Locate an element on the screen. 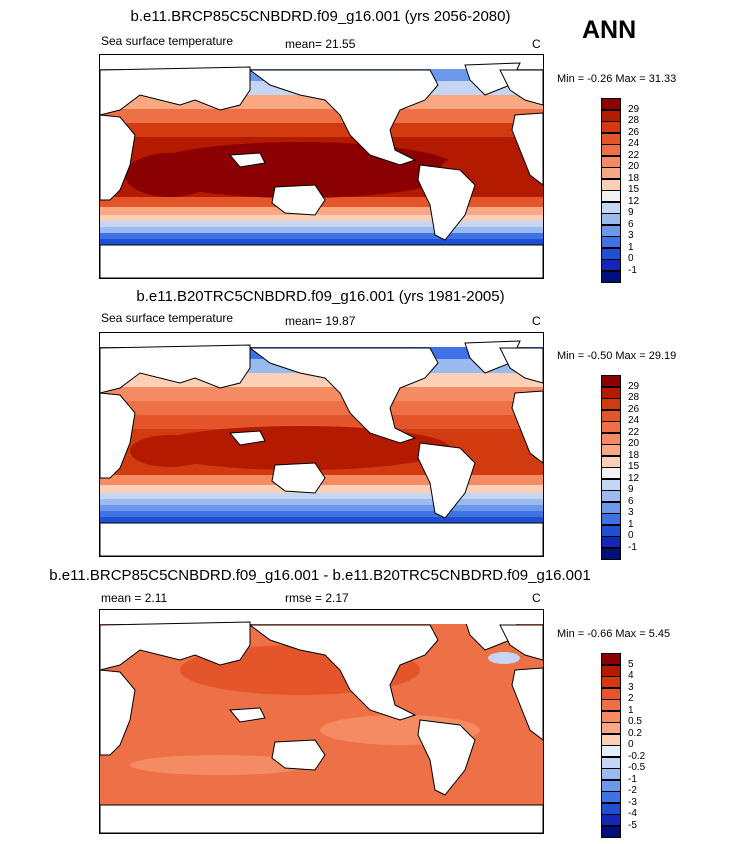 The height and width of the screenshot is (844, 733). colorbar-tick-label: -2 is located at coordinates (632, 790).